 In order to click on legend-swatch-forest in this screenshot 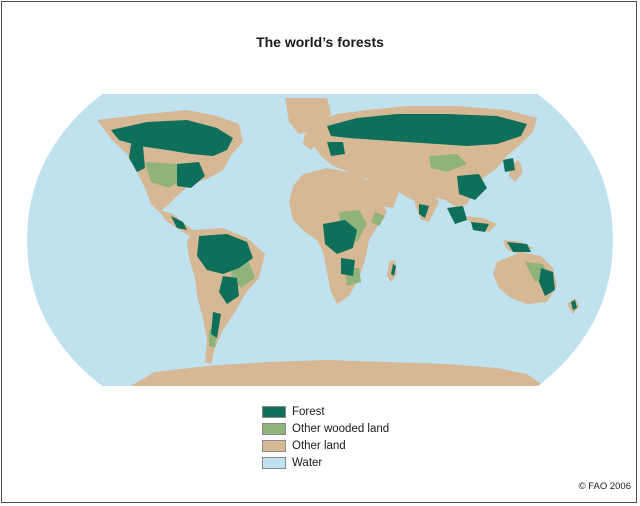, I will do `click(274, 411)`.